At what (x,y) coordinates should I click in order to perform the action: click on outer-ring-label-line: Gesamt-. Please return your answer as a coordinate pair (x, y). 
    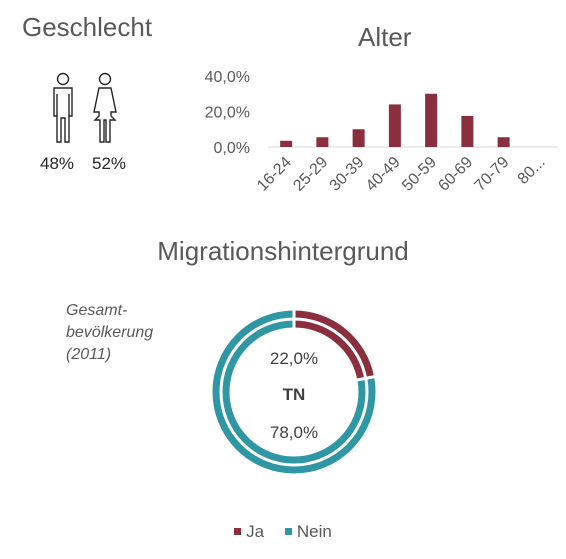
    Looking at the image, I should click on (97, 310).